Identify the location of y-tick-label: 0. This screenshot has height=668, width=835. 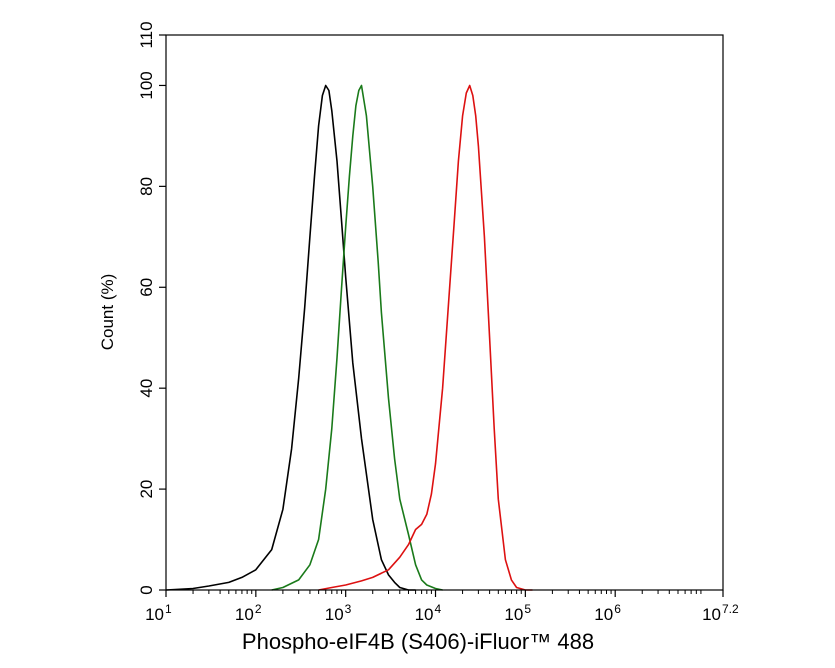
(146, 589).